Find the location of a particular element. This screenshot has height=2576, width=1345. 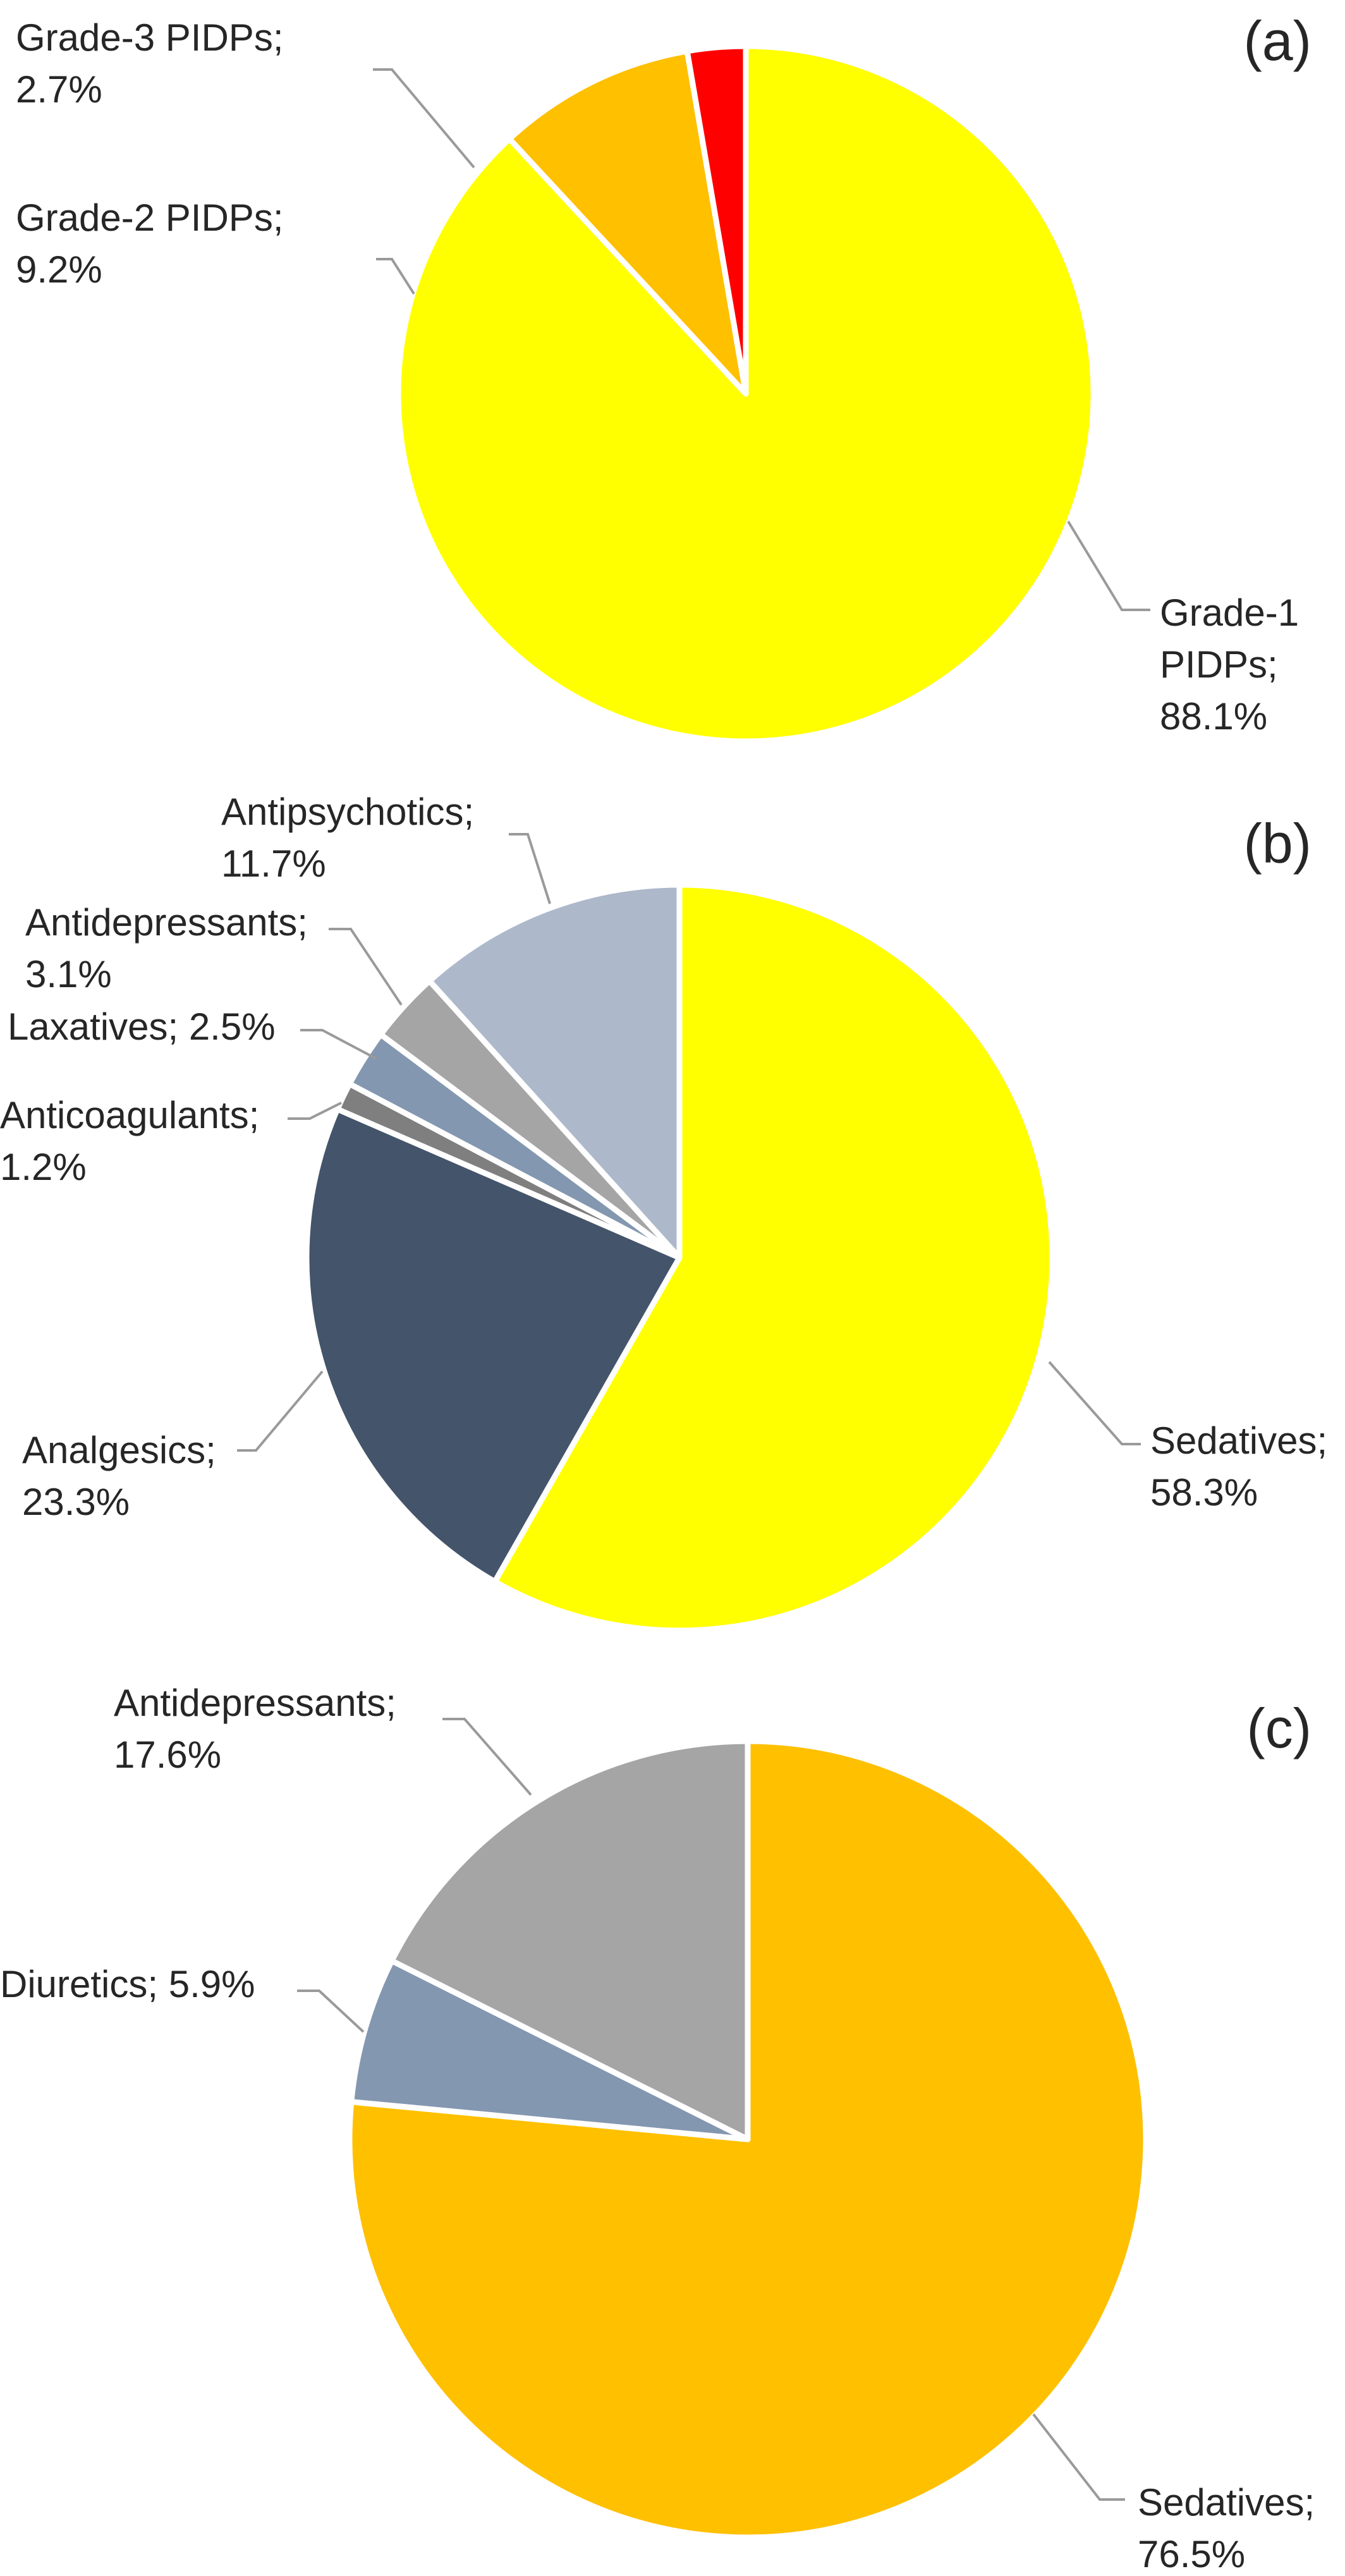

category-label: Grade-1 is located at coordinates (1229, 613).